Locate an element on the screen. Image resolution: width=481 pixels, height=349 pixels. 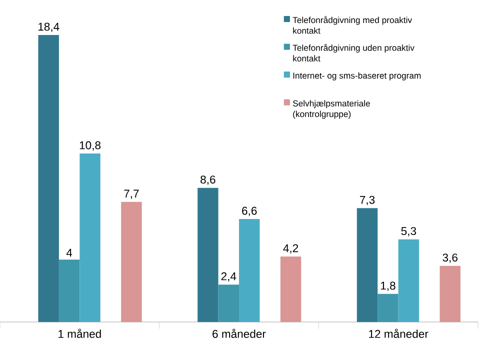
data-label: 18,4 is located at coordinates (49, 27).